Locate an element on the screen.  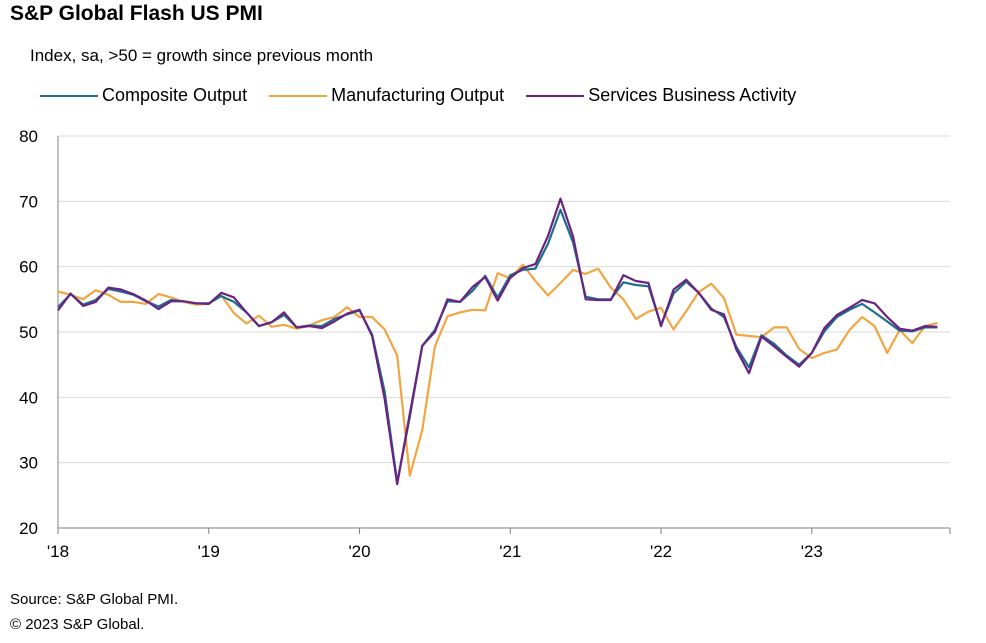
y-tick-label: 70 is located at coordinates (28, 201).